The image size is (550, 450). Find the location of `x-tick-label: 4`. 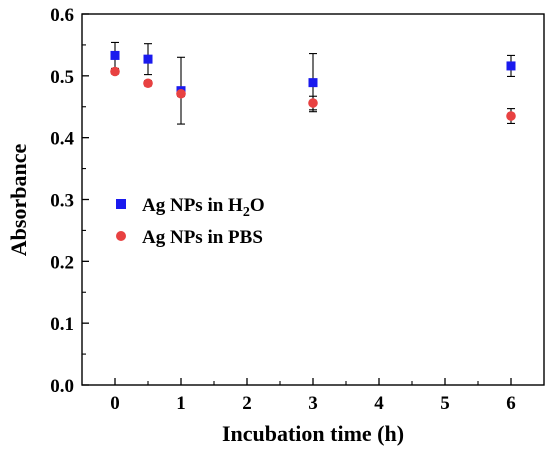

x-tick-label: 4 is located at coordinates (379, 403).